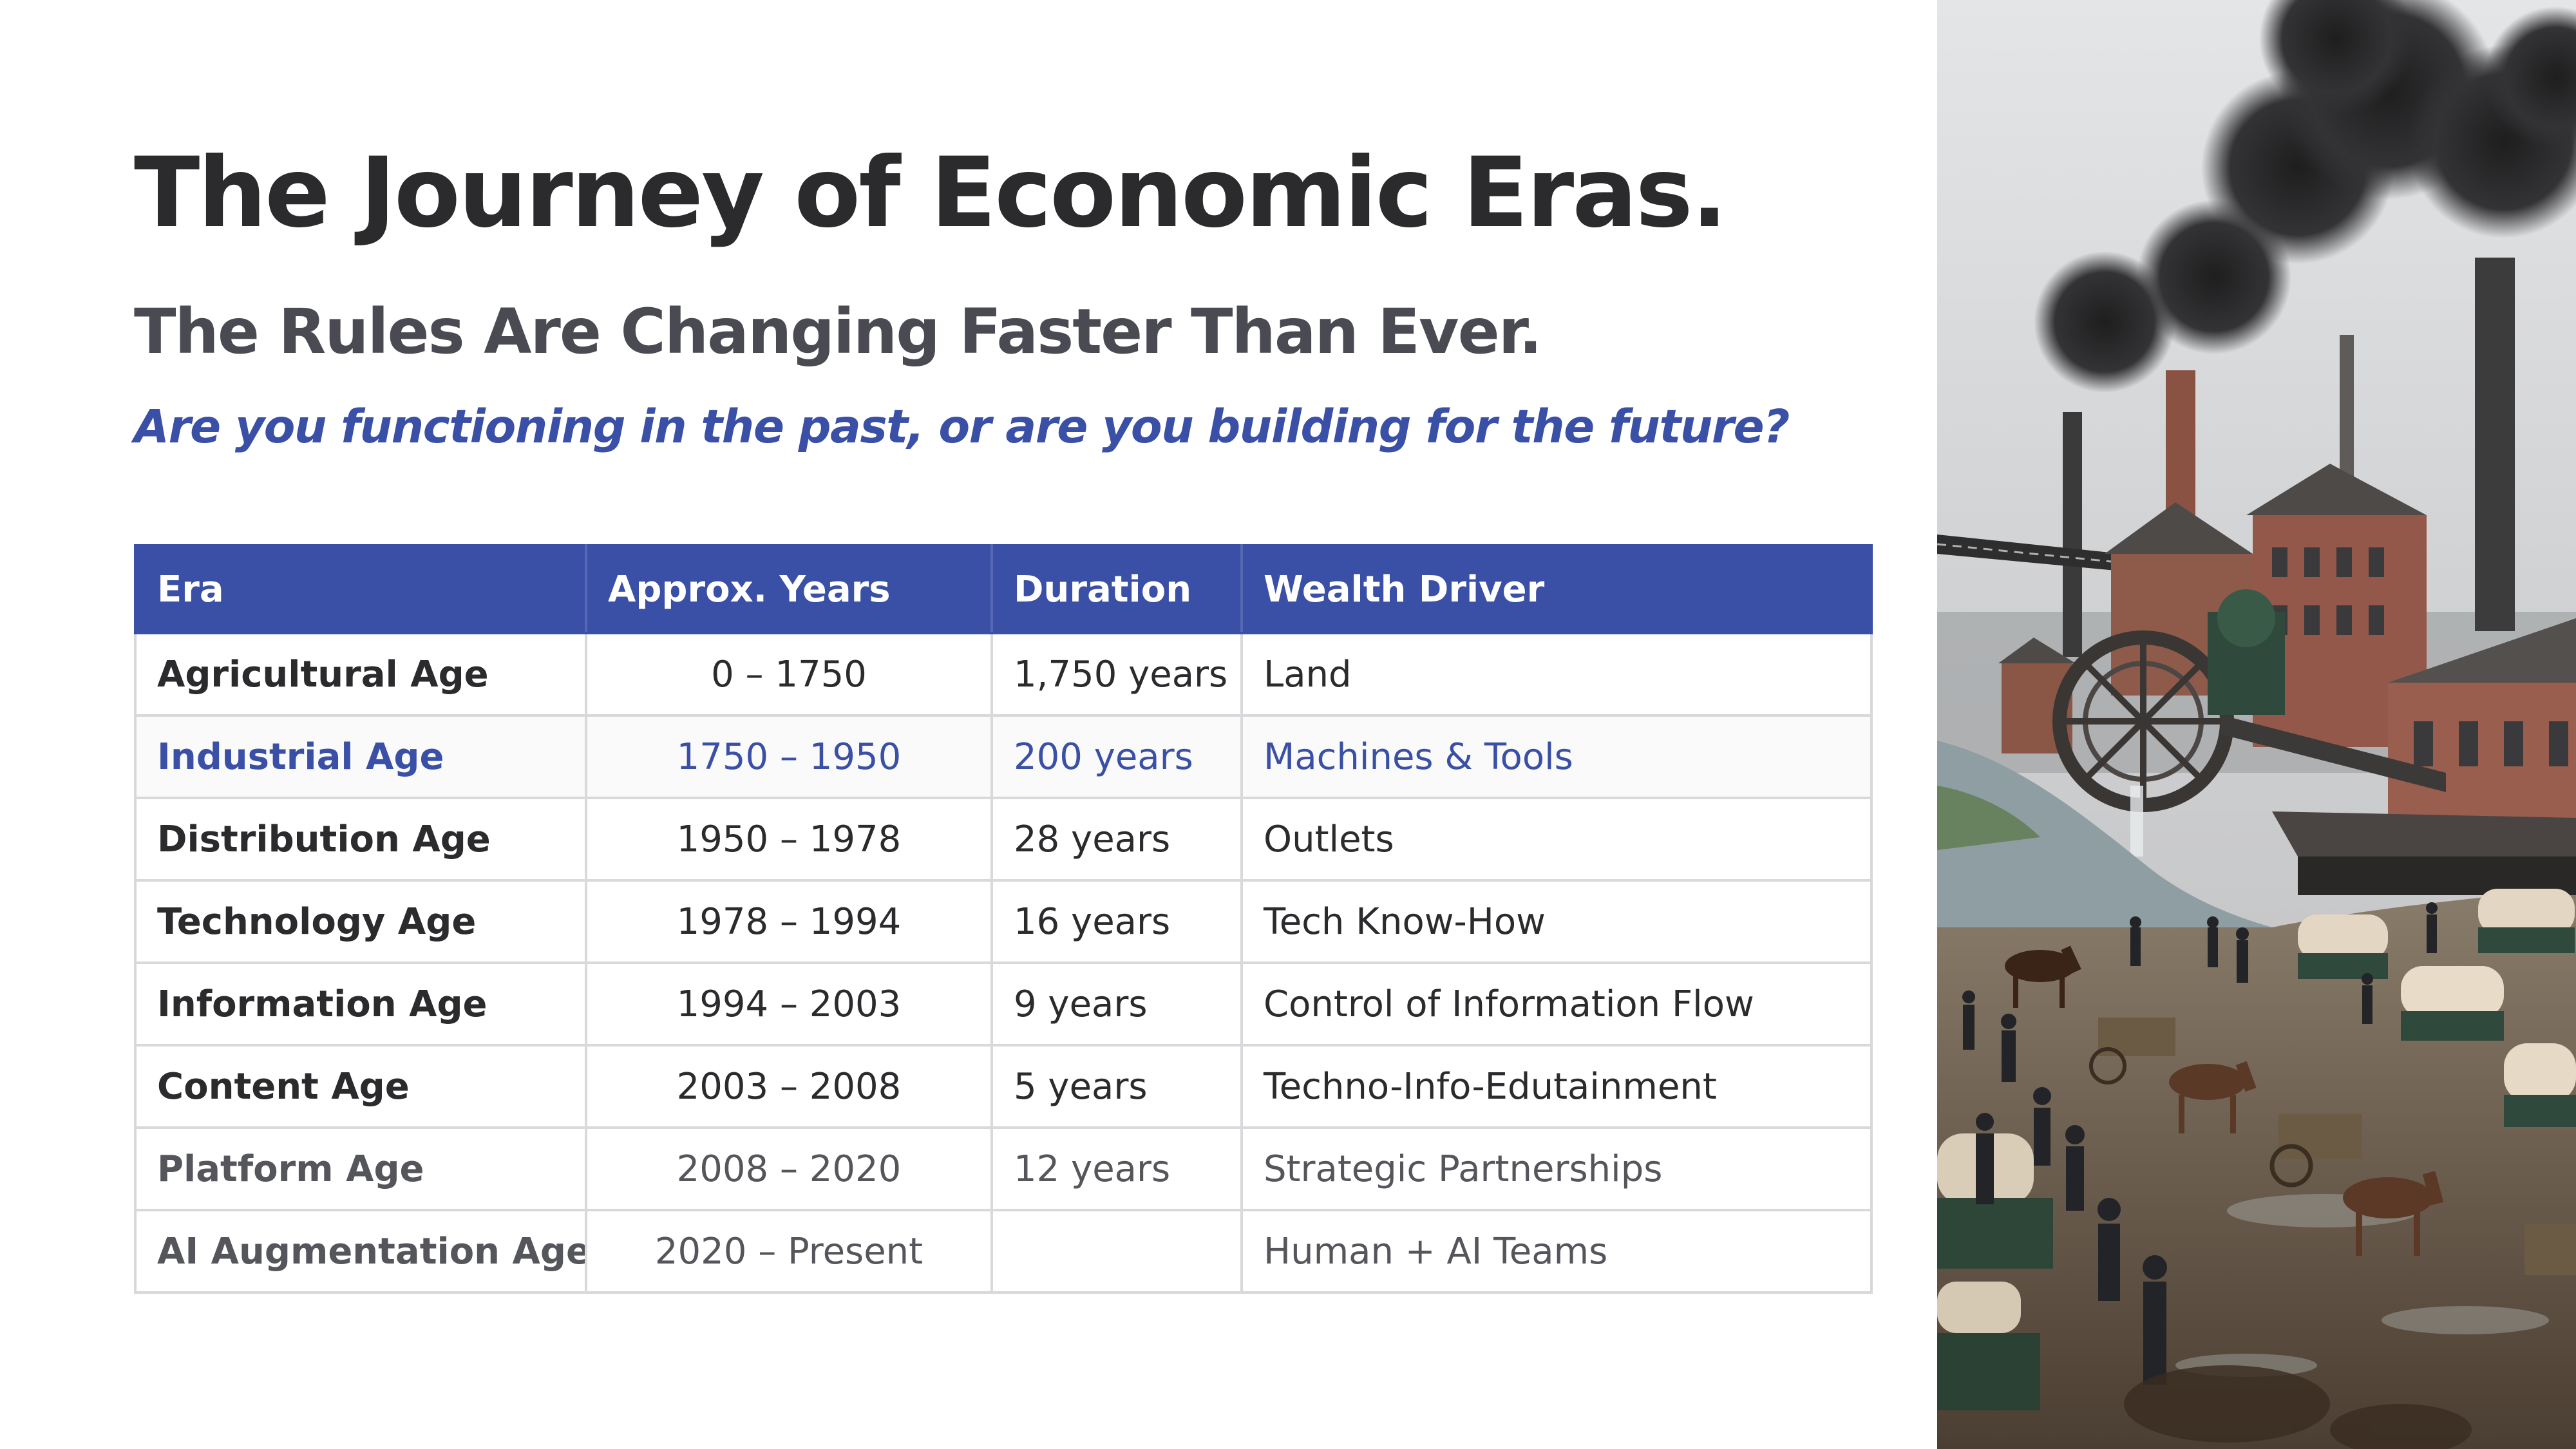 Image resolution: width=2576 pixels, height=1449 pixels. I want to click on duration-cell: 9 years, so click(1116, 1004).